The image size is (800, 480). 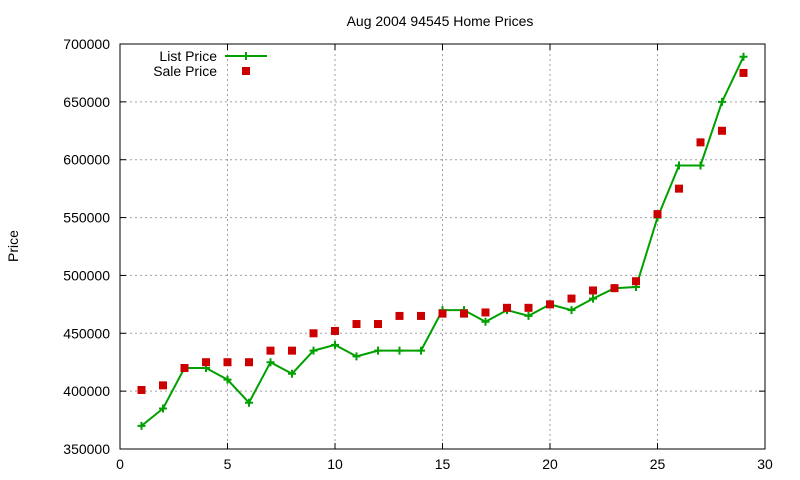 What do you see at coordinates (185, 71) in the screenshot?
I see `legend-label-sale-price: Sale Price` at bounding box center [185, 71].